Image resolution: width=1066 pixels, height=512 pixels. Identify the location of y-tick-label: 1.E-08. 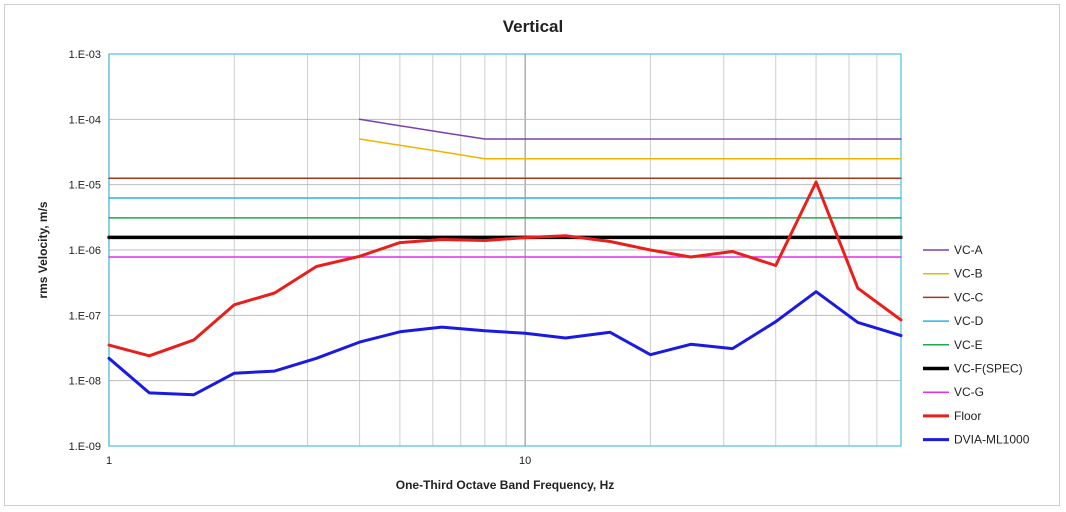
(85, 382).